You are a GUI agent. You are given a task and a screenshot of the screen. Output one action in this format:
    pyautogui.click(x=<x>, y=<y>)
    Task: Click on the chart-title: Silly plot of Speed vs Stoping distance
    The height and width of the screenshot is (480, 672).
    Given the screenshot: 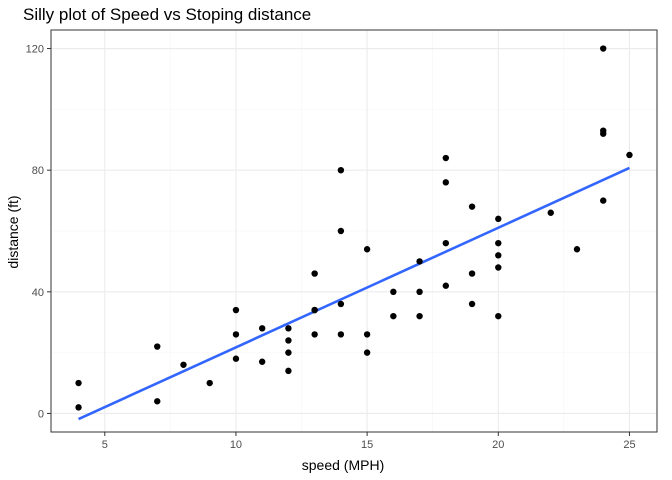 What is the action you would take?
    pyautogui.click(x=167, y=14)
    